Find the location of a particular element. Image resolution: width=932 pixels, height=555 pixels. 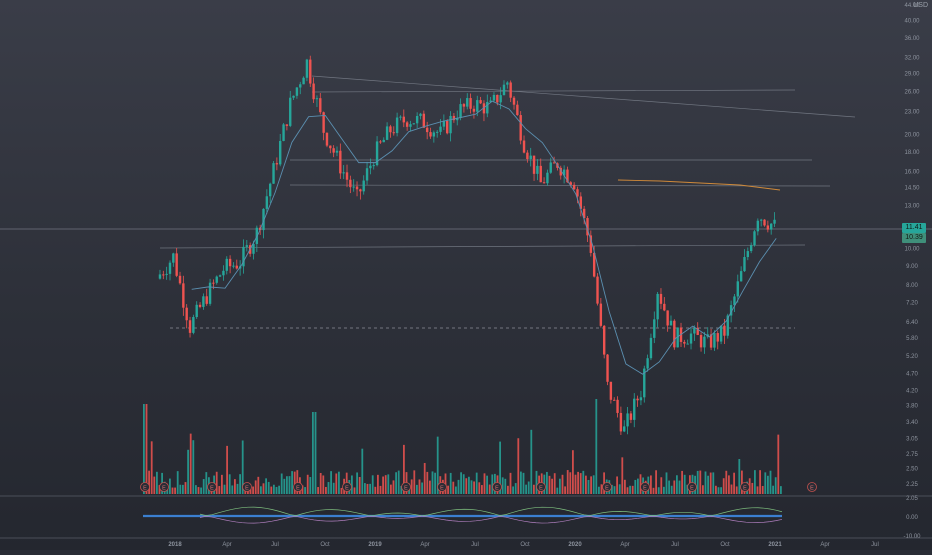

y-tick-label: 10.00 is located at coordinates (912, 250).